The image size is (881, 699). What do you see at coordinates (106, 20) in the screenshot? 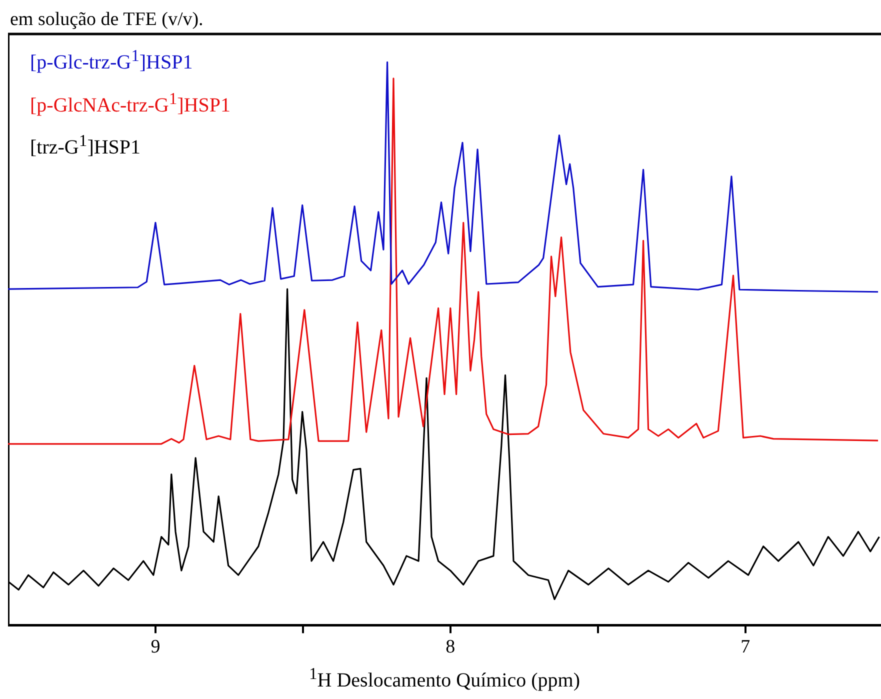
I see `text: em solução de TFE (v/v).` at bounding box center [106, 20].